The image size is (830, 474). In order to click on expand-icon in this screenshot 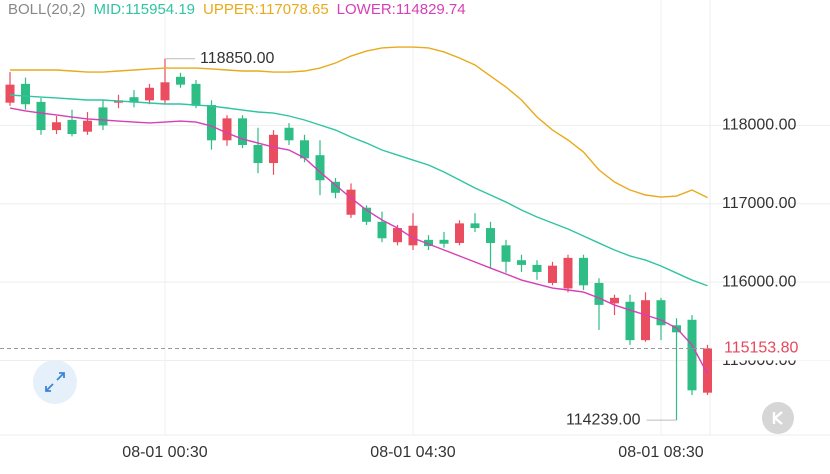, I will do `click(55, 382)`.